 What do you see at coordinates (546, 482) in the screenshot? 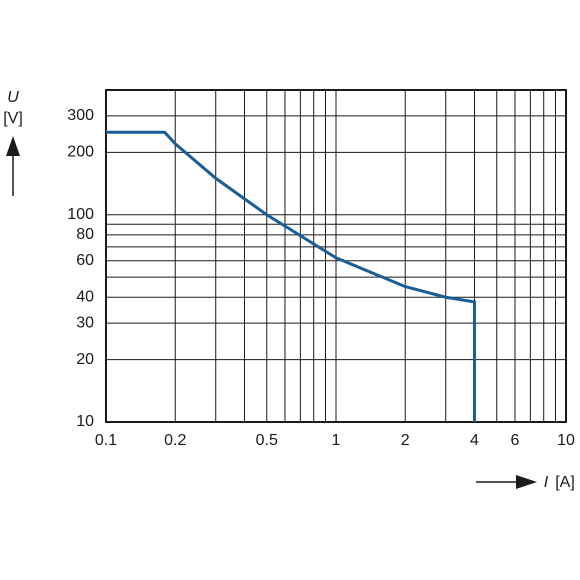
I see `x-axis-symbol: I` at bounding box center [546, 482].